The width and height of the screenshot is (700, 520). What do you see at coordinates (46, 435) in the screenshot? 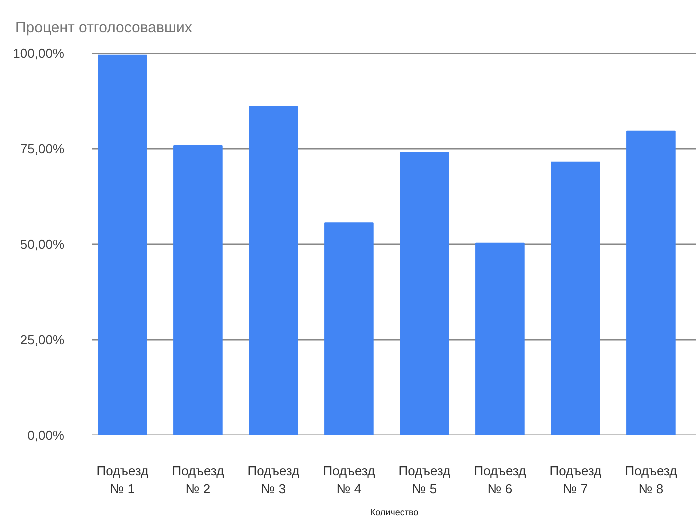
I see `y-tick-label: 0,00%` at bounding box center [46, 435].